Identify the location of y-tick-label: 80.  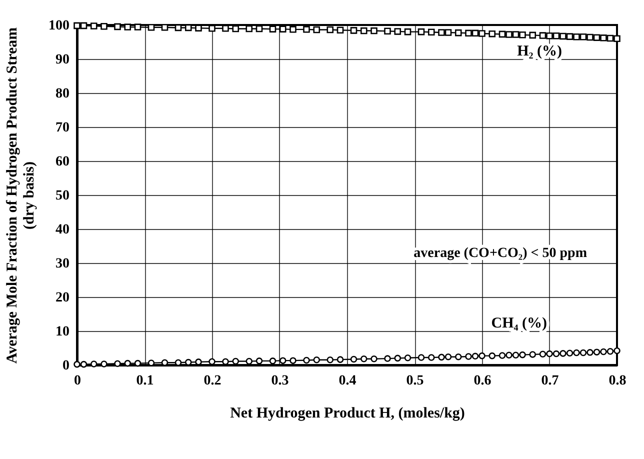
(63, 94).